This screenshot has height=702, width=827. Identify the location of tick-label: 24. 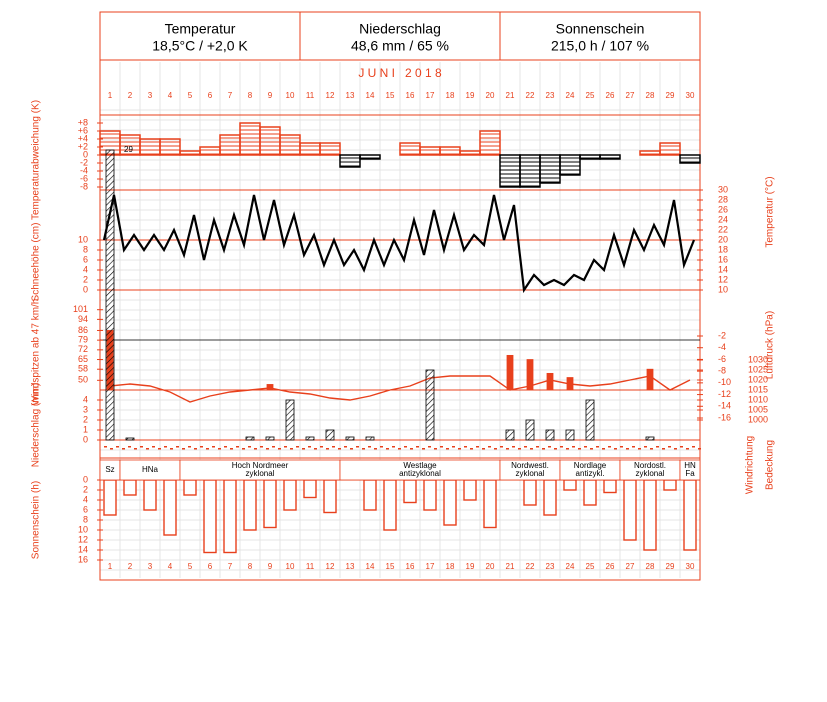
(723, 219).